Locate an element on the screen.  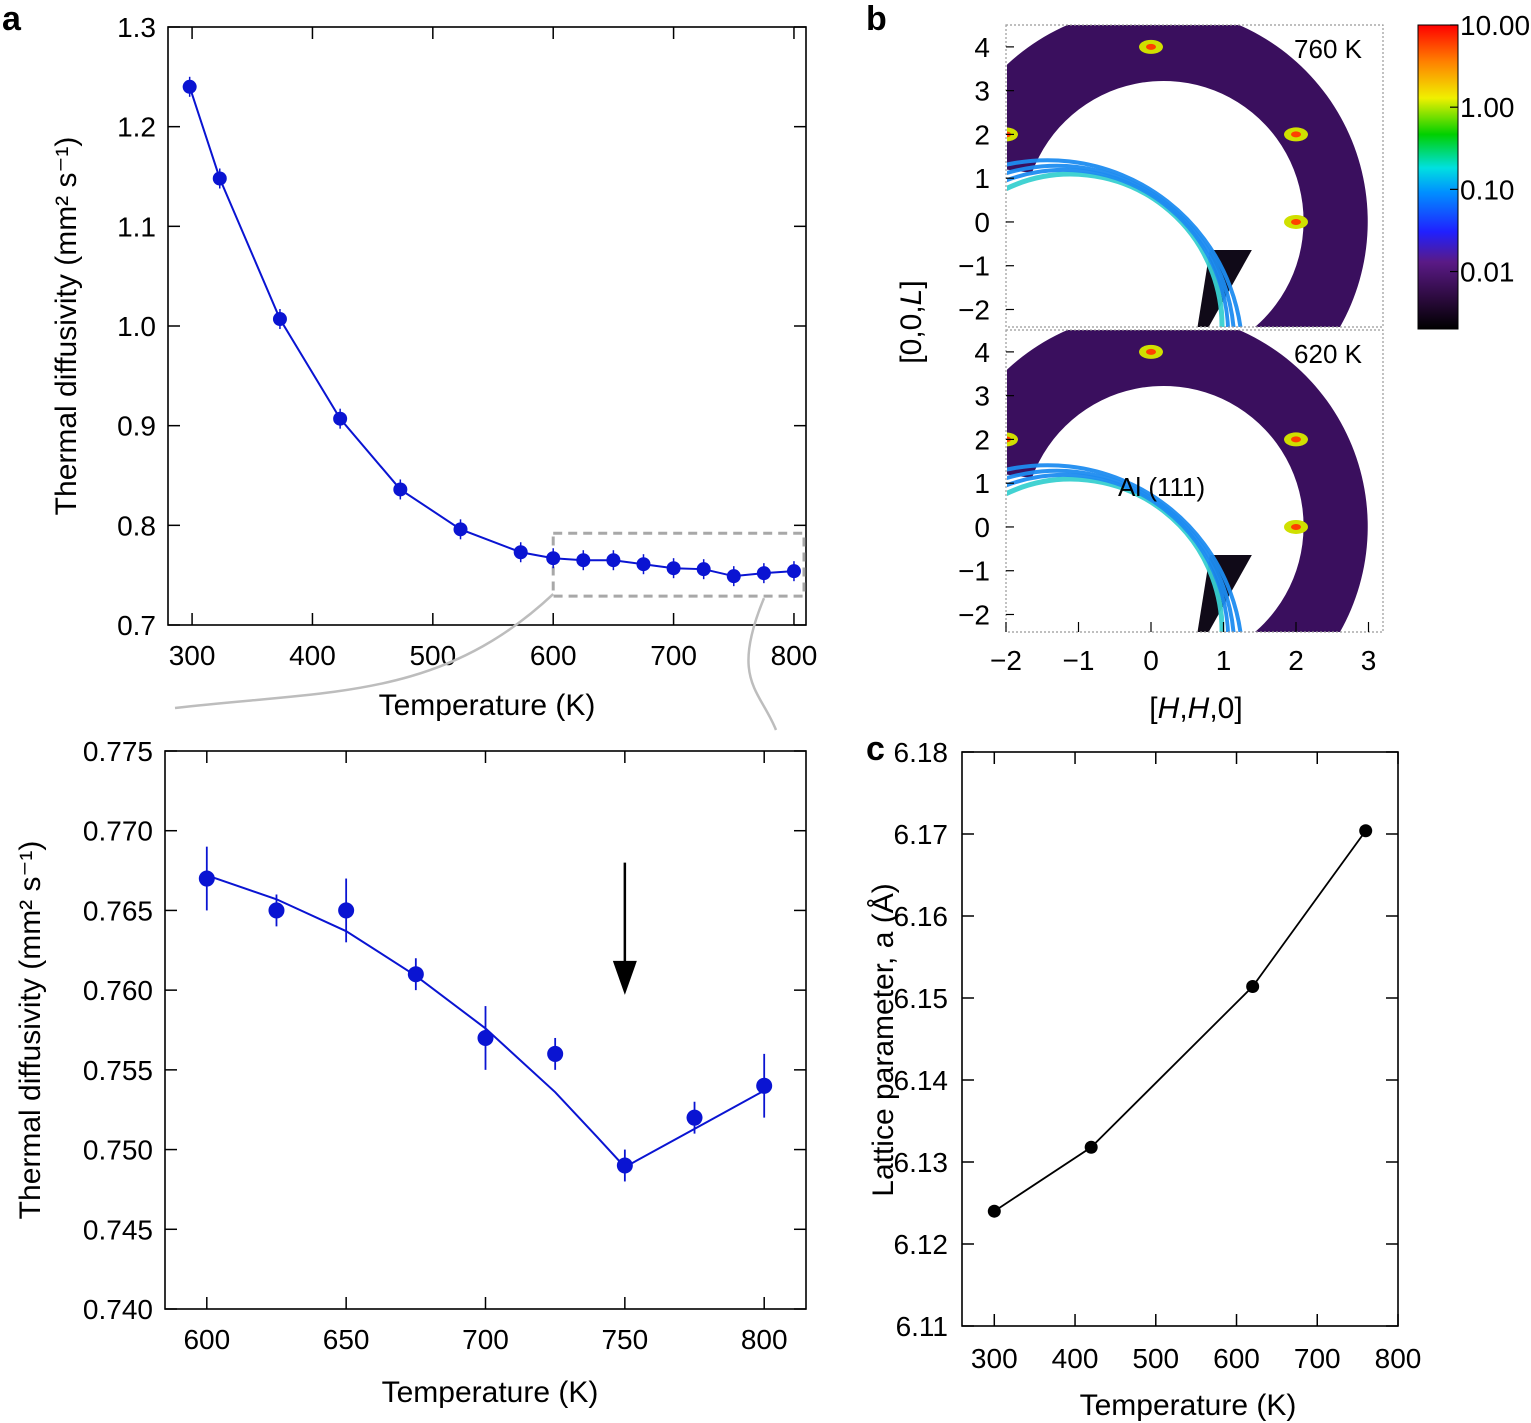
map-frame-bottom is located at coordinates (1194, 481).